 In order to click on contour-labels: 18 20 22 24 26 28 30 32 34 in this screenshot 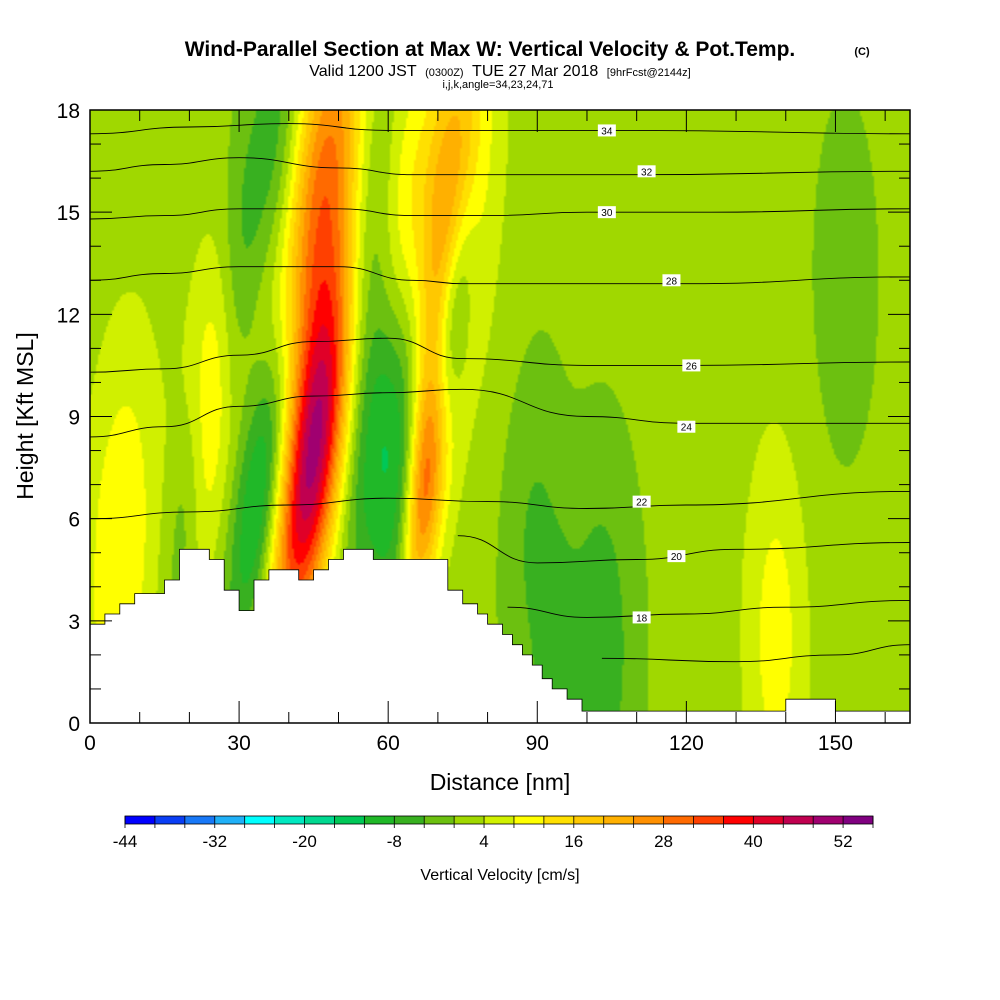, I will do `click(649, 374)`.